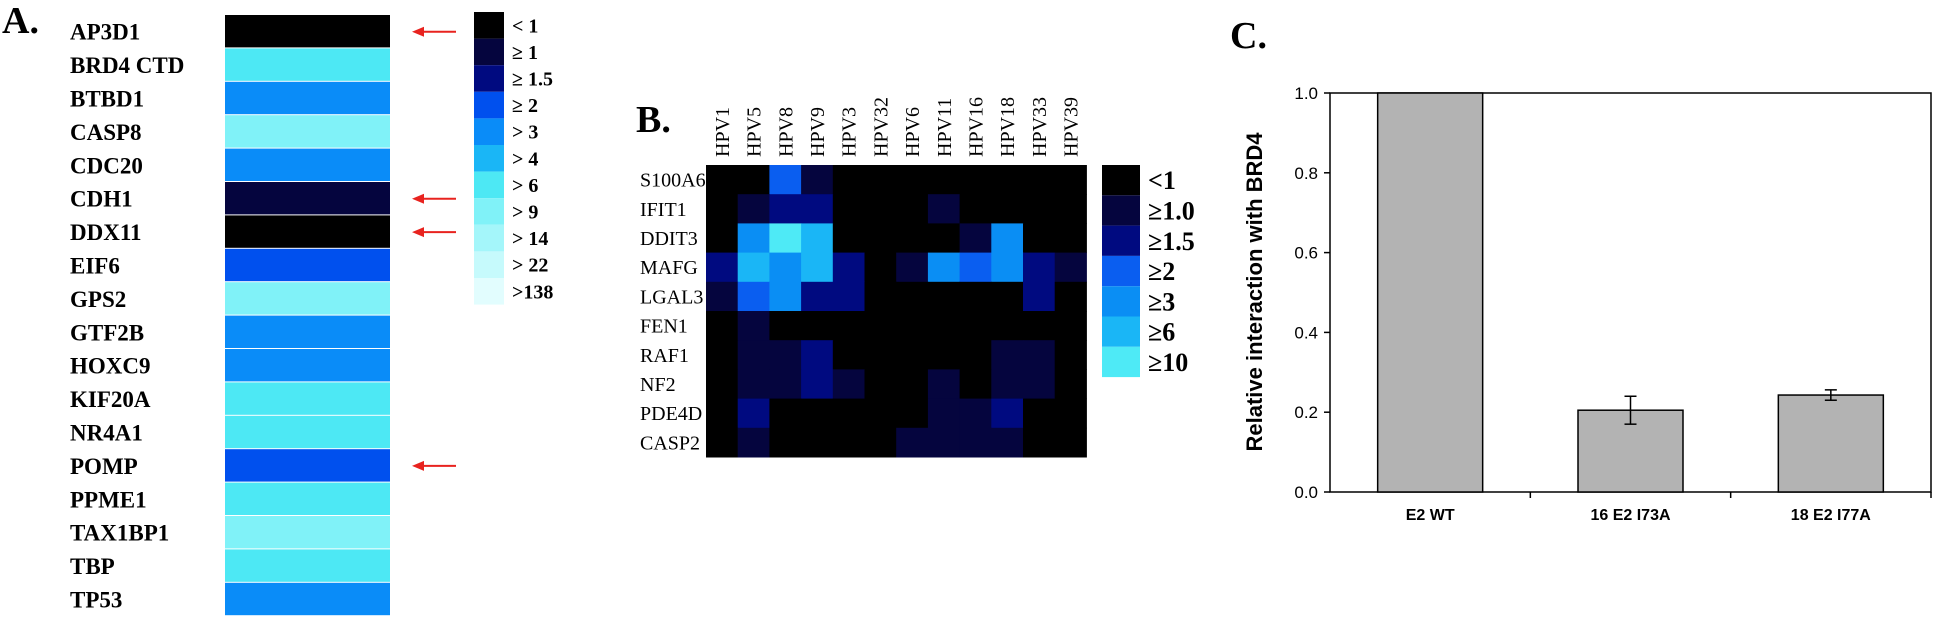  What do you see at coordinates (1248, 36) in the screenshot?
I see `panel-c-label: C.` at bounding box center [1248, 36].